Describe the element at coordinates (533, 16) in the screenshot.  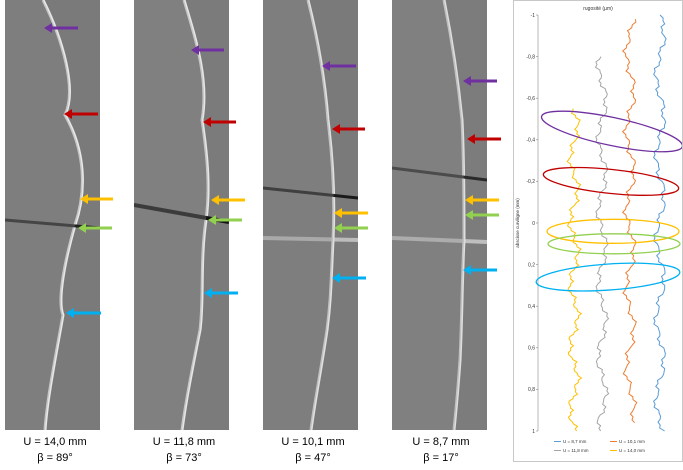
I see `y-tick-label-0: -1` at that location.